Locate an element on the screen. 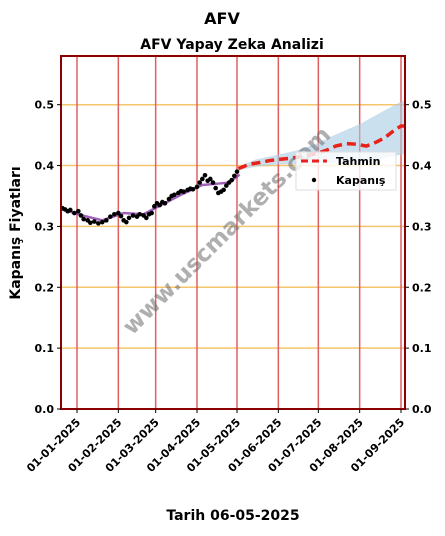 Image resolution: width=445 pixels, height=536 pixels. x-axis-label: Tarih 06-05-2025 is located at coordinates (232, 516).